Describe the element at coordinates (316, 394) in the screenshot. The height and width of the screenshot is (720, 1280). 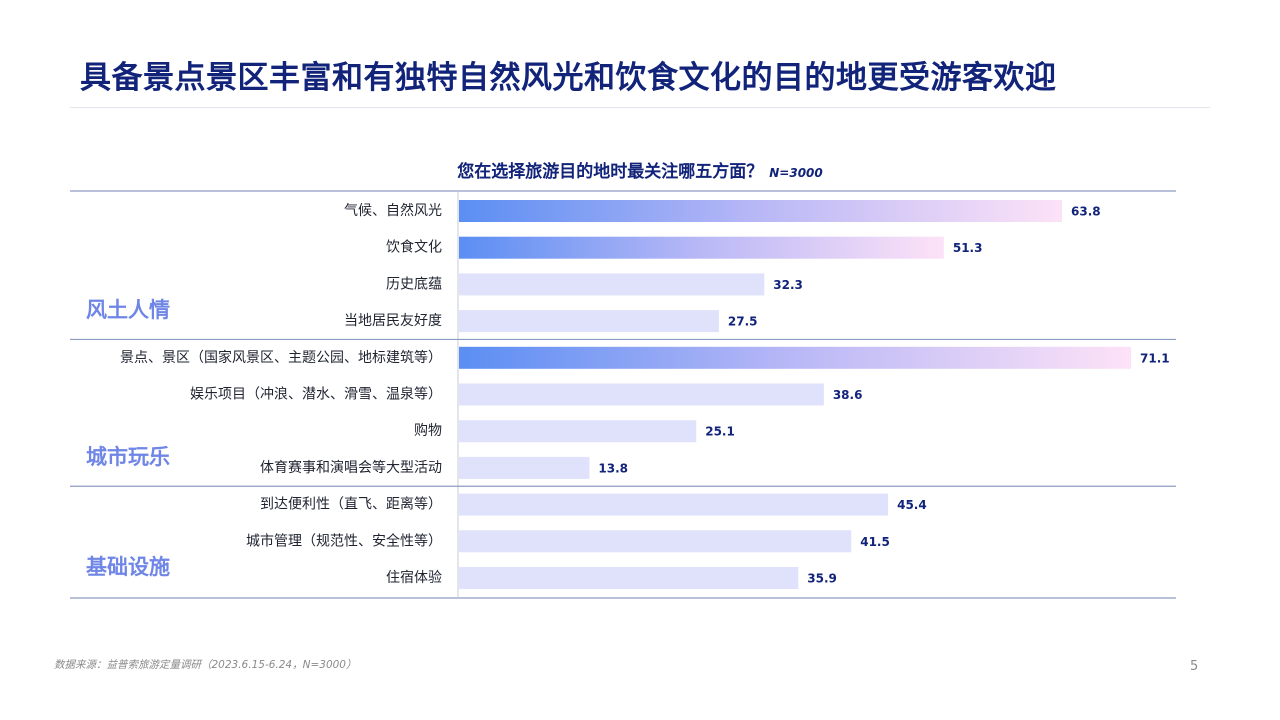
I see `category-label: 娱乐项目（冲浪、潜水、滑雪、温泉等）` at that location.